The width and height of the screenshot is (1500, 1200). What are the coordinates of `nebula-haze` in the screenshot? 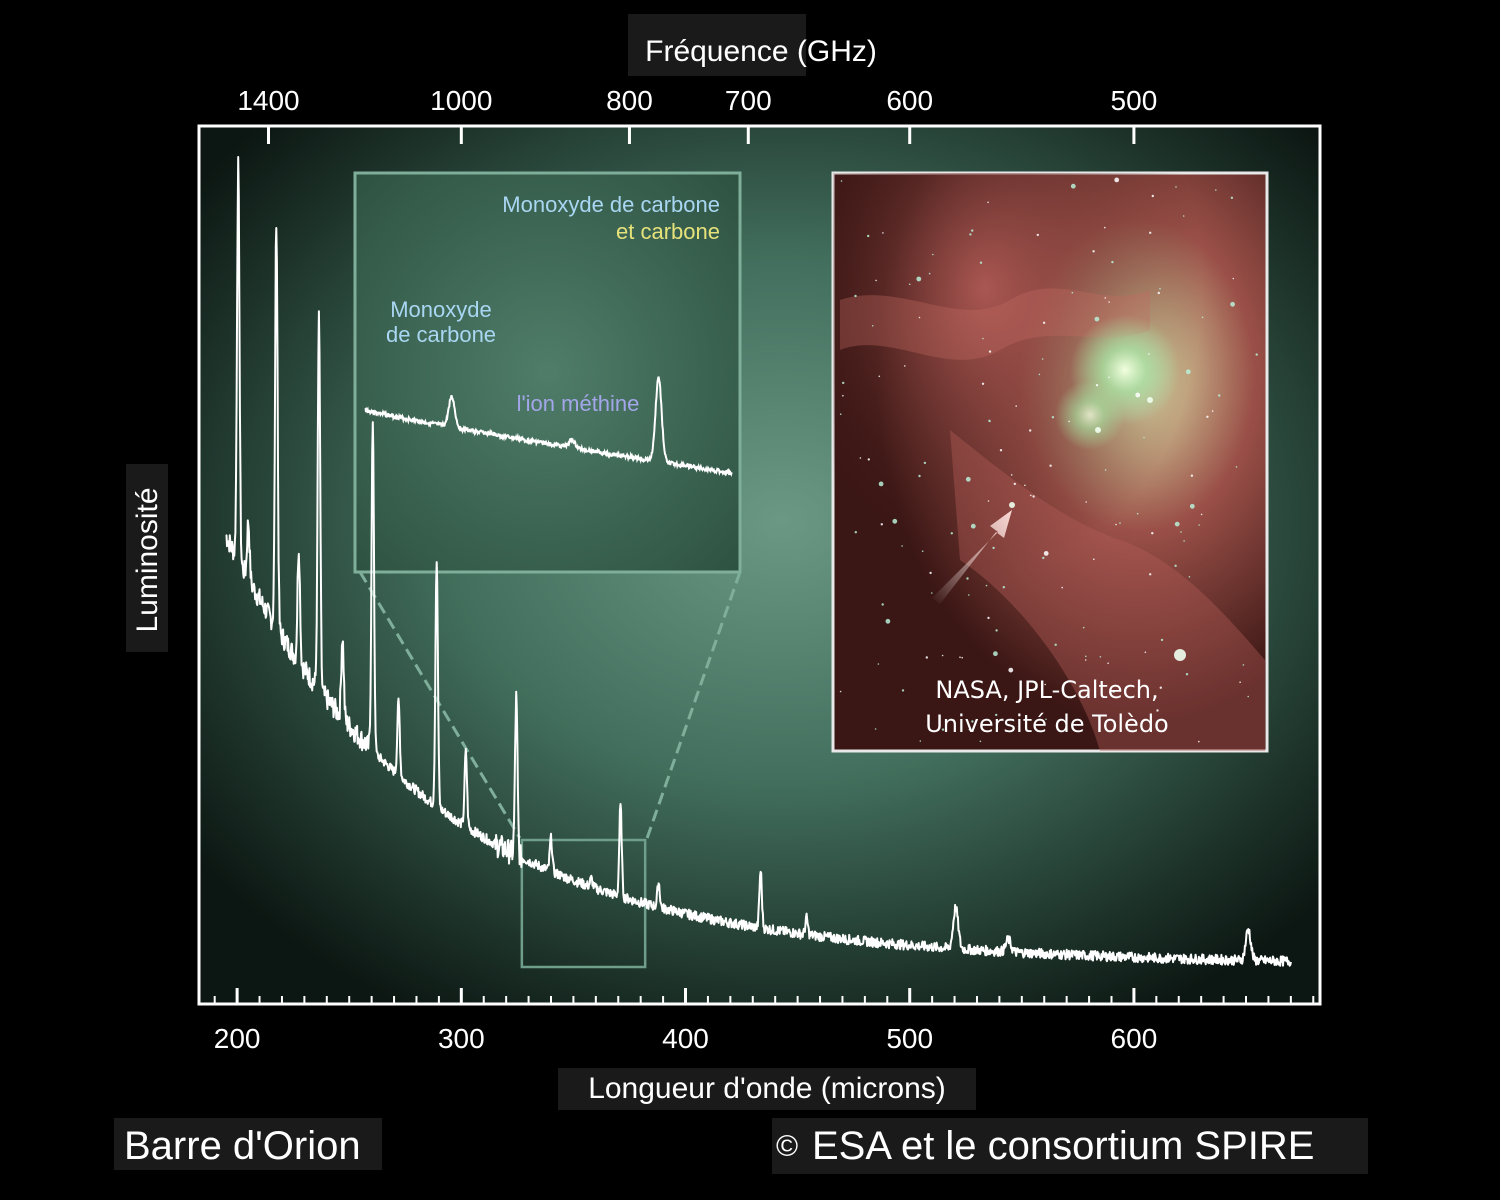 It's located at (1050, 462).